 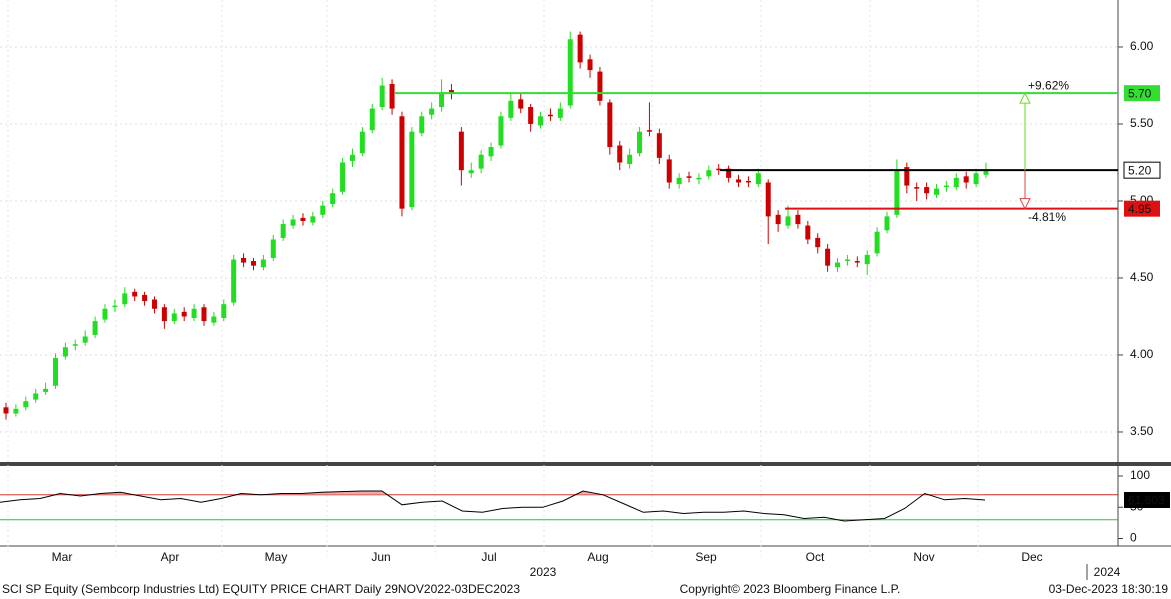 What do you see at coordinates (1048, 85) in the screenshot?
I see `annotation: +9.62%` at bounding box center [1048, 85].